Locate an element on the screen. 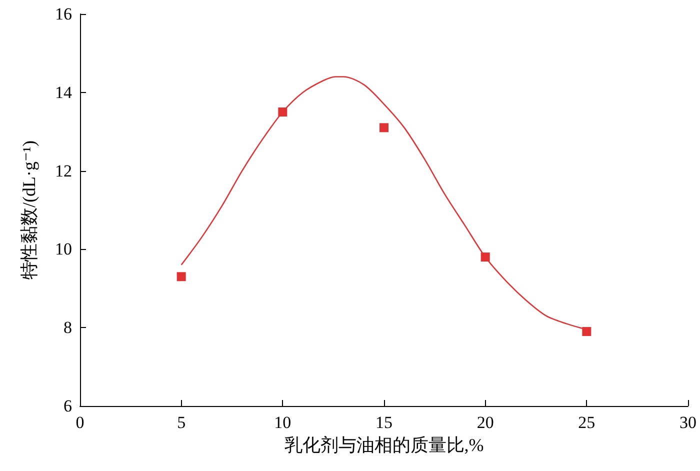  x-tick-label: 5 is located at coordinates (181, 422).